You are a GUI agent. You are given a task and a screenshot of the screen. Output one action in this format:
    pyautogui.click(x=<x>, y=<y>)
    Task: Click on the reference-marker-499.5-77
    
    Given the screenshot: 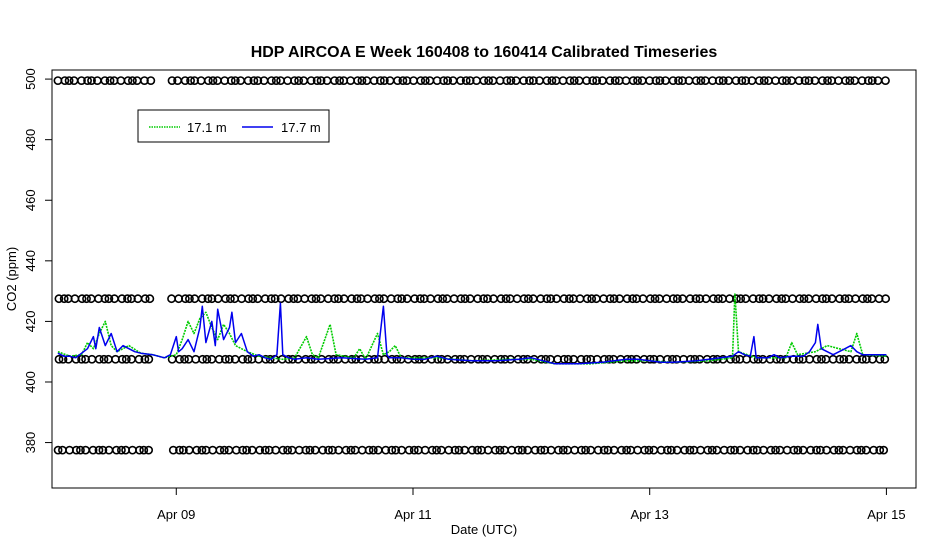 What is the action you would take?
    pyautogui.click(x=516, y=81)
    